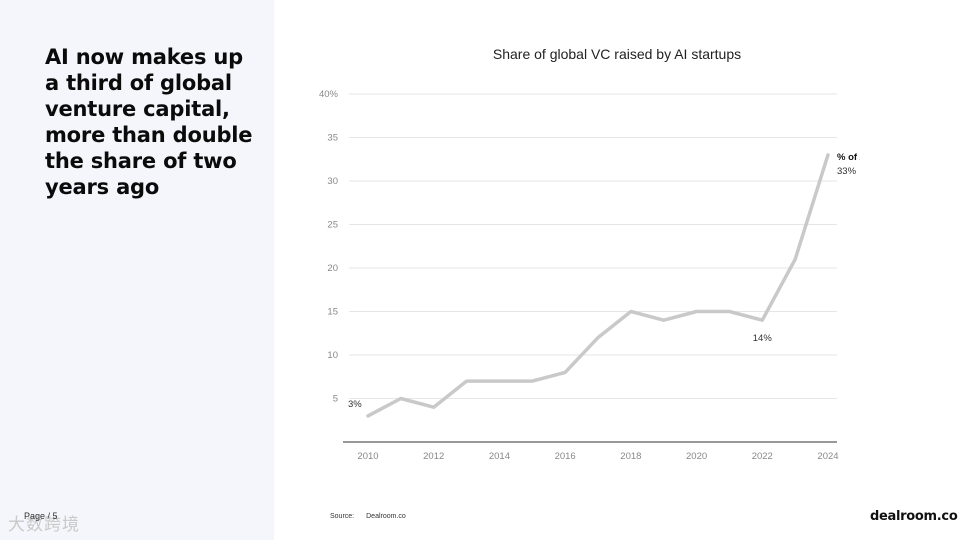 The height and width of the screenshot is (540, 960). Describe the element at coordinates (630, 456) in the screenshot. I see `x-tick-label: 2018` at that location.